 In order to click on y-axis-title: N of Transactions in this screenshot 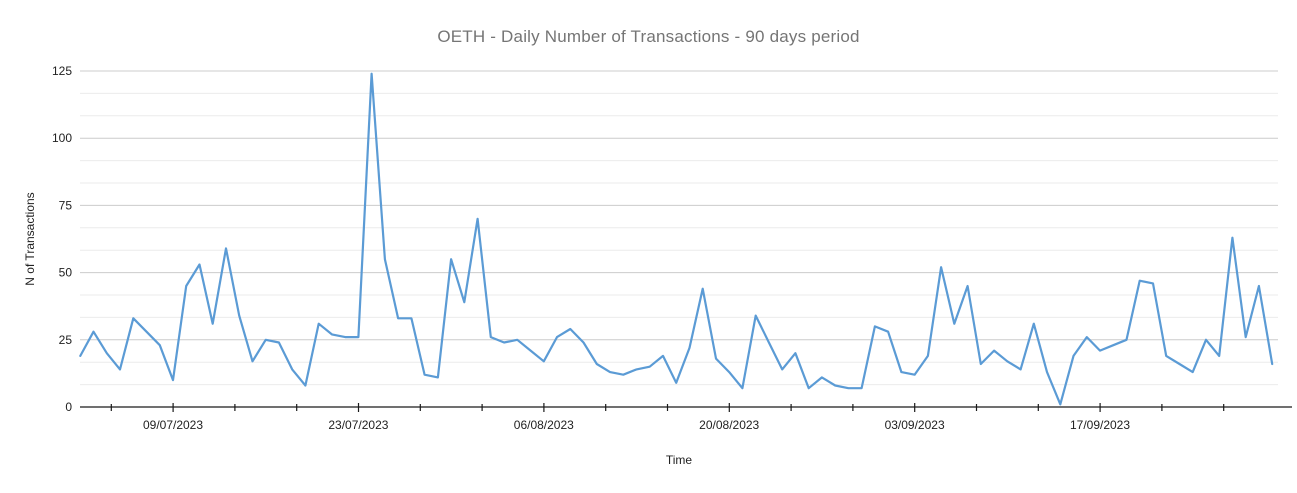, I will do `click(30, 239)`.